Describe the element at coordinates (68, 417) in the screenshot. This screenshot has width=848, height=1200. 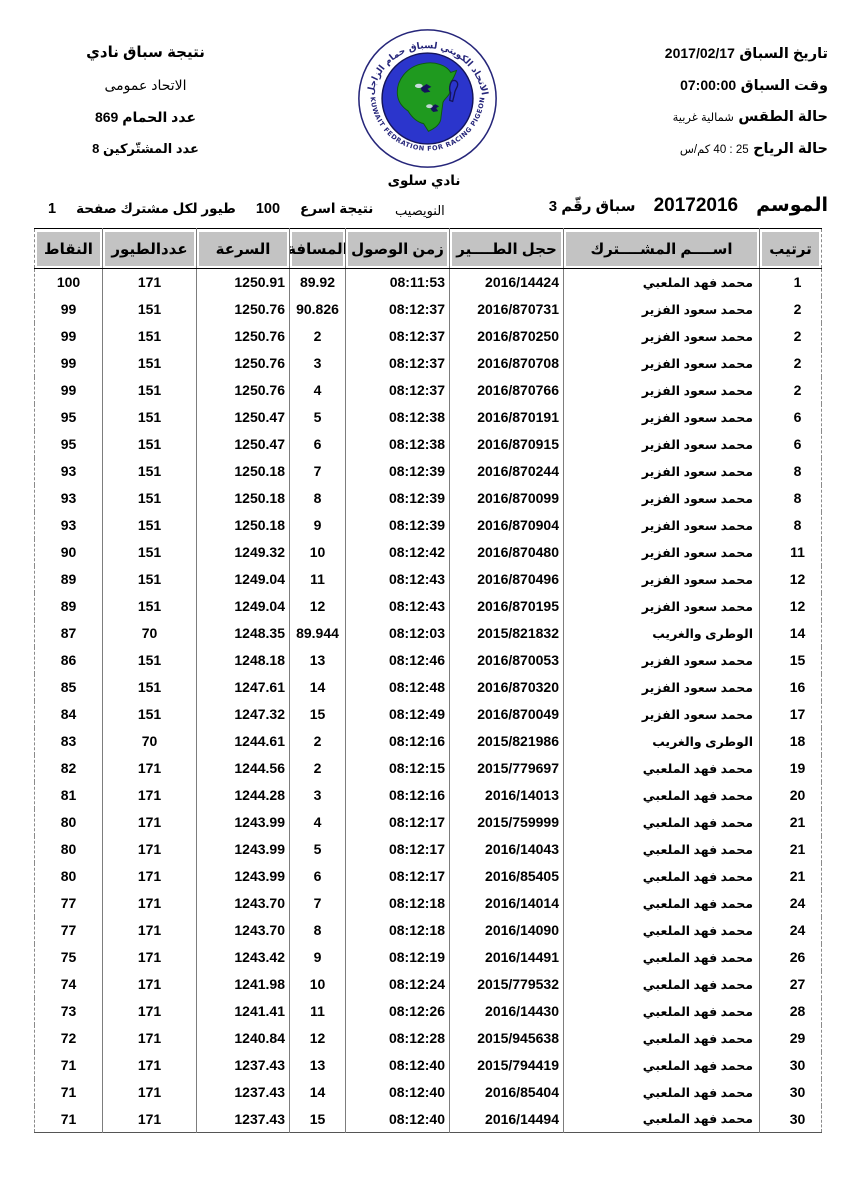
I see `points-cell: 95` at that location.